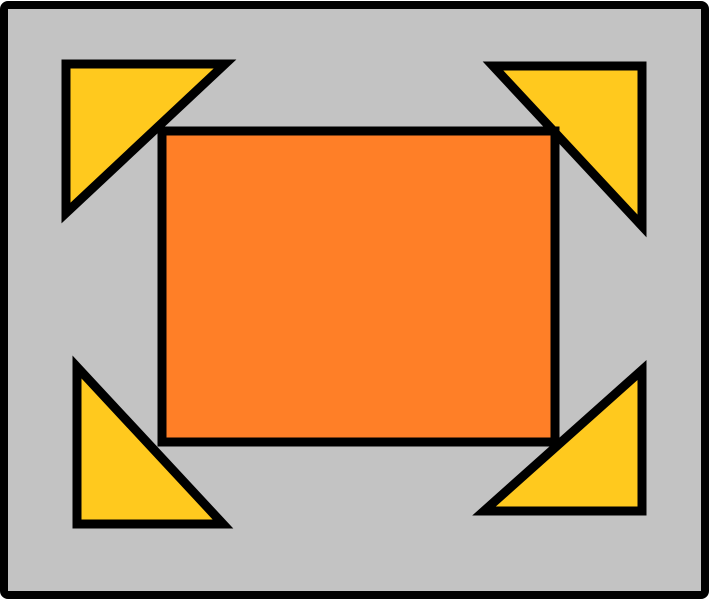 The width and height of the screenshot is (710, 599). What do you see at coordinates (153, 442) in the screenshot?
I see `corner-triangle-bottom-left` at bounding box center [153, 442].